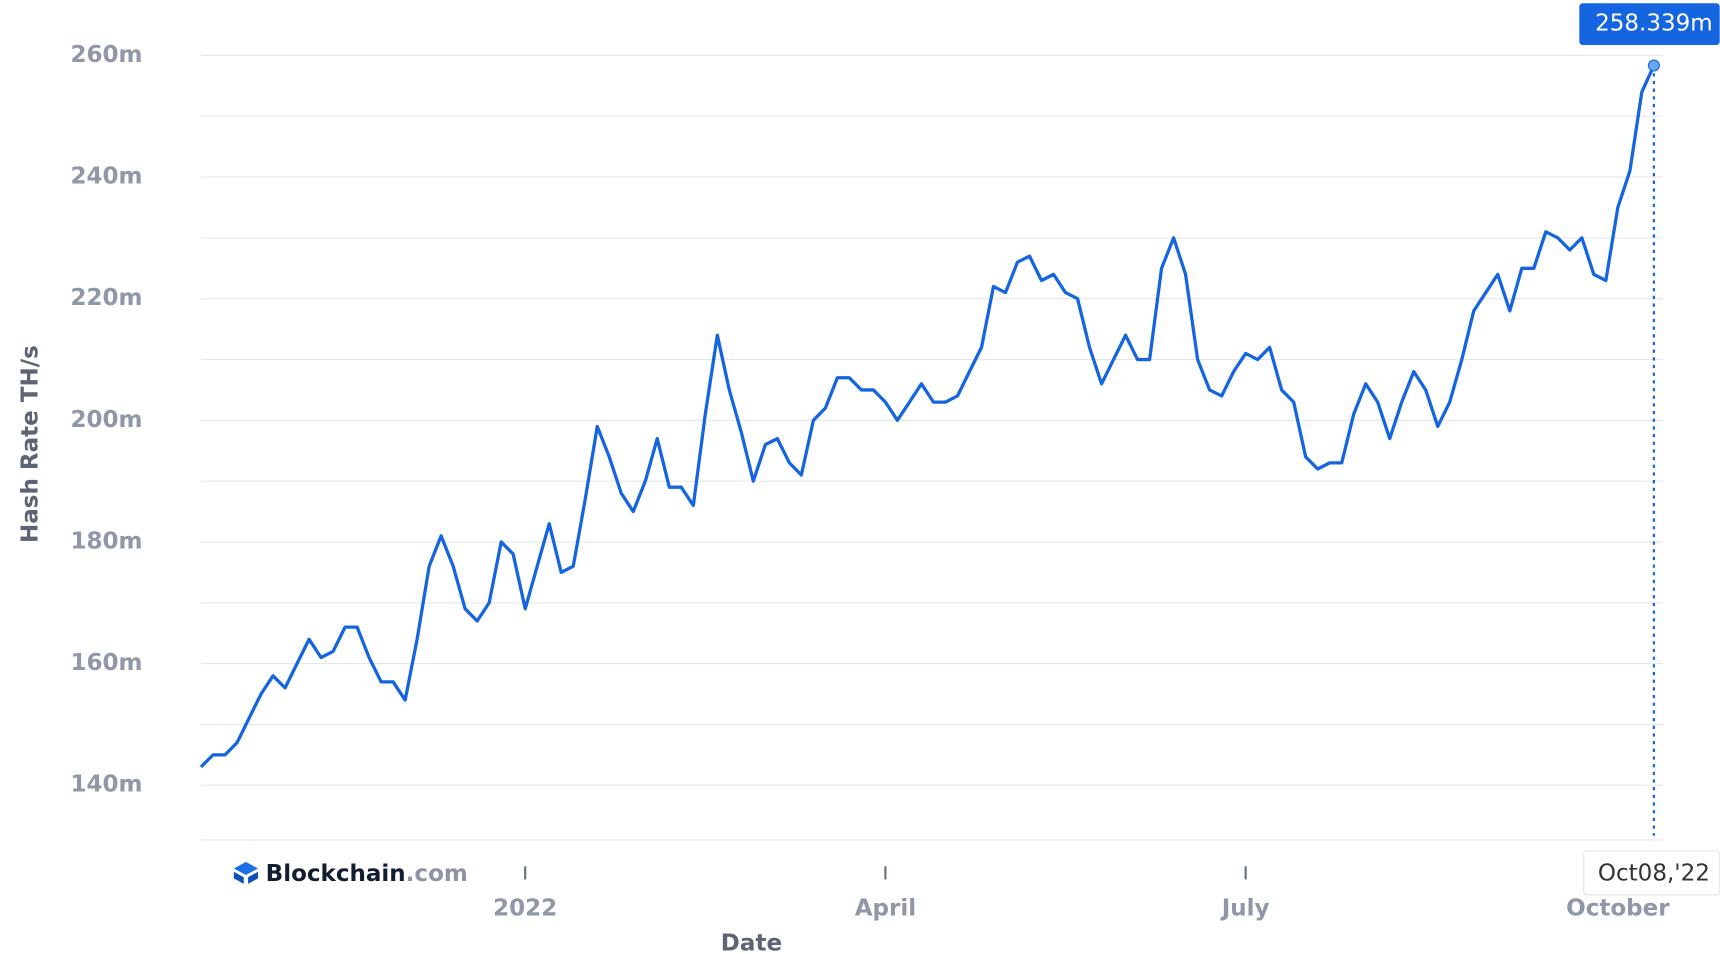 The width and height of the screenshot is (1720, 954). What do you see at coordinates (106, 785) in the screenshot?
I see `y-tick-label: 140m` at bounding box center [106, 785].